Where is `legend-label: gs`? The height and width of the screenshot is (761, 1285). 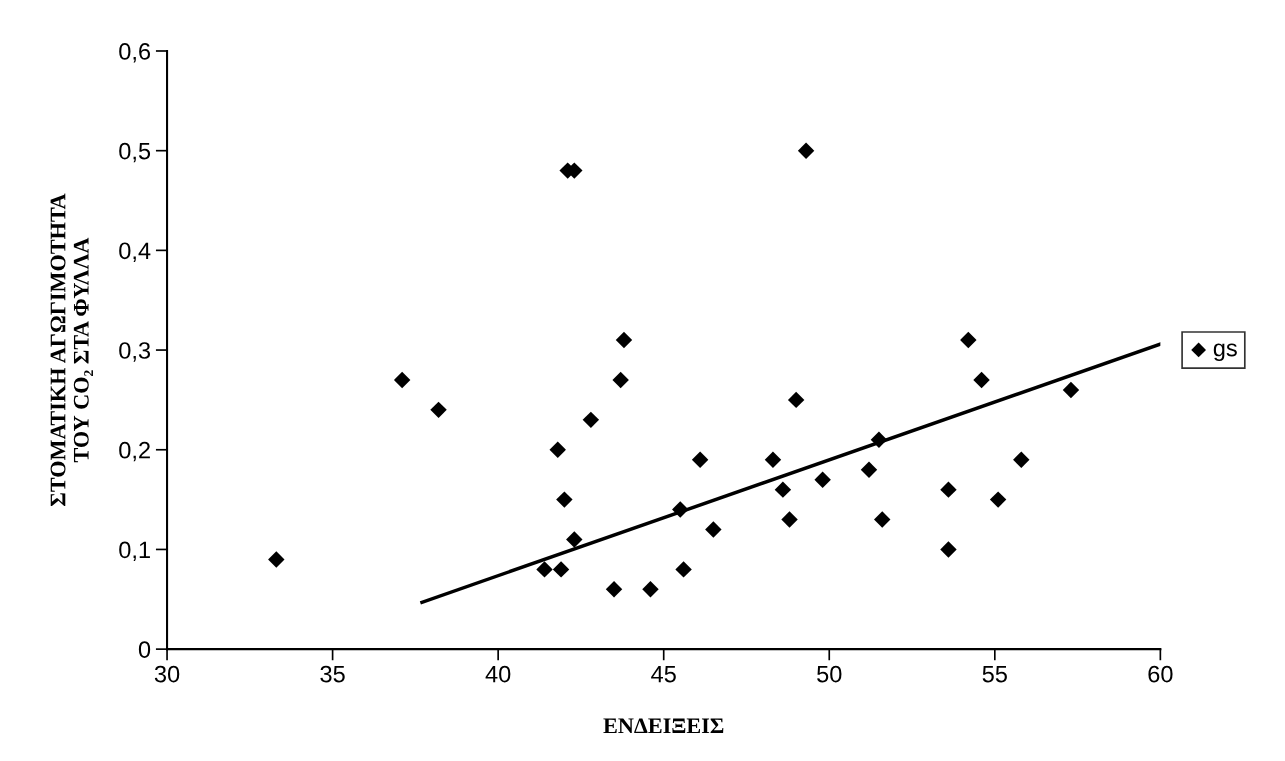 legend-label: gs is located at coordinates (1225, 352).